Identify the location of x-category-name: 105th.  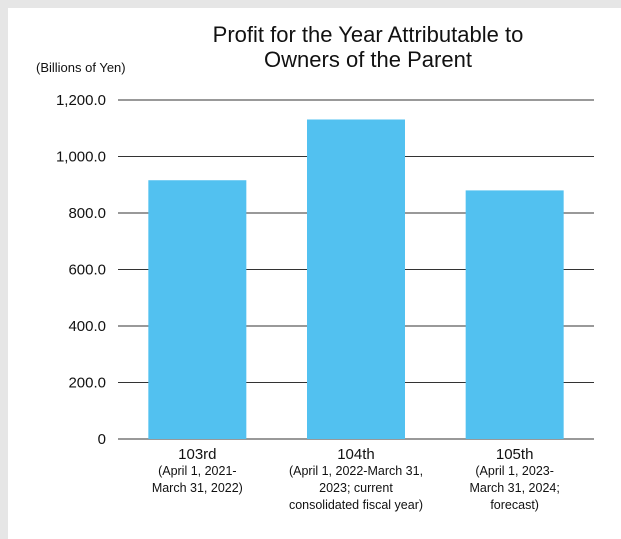
(514, 454).